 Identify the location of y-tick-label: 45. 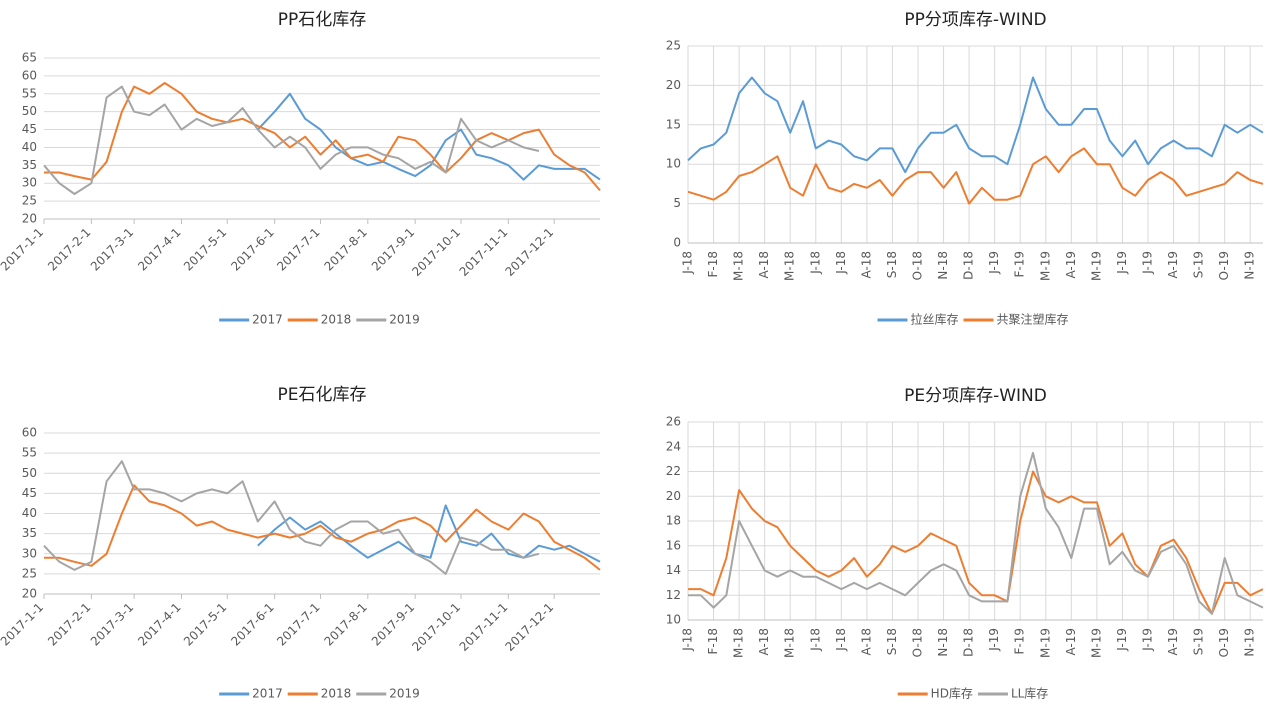
(29, 493).